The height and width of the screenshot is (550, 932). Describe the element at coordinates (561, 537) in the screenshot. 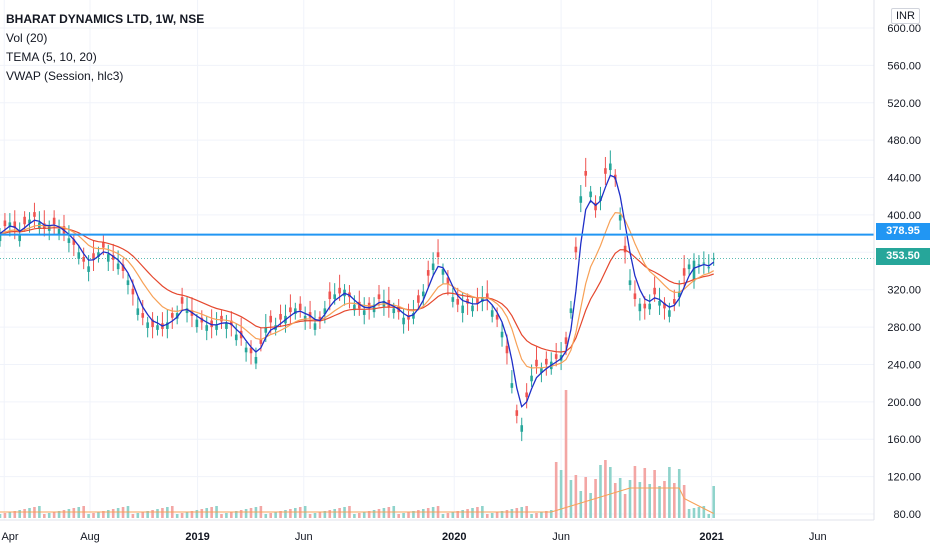

I see `x-tick-label: Jun` at that location.